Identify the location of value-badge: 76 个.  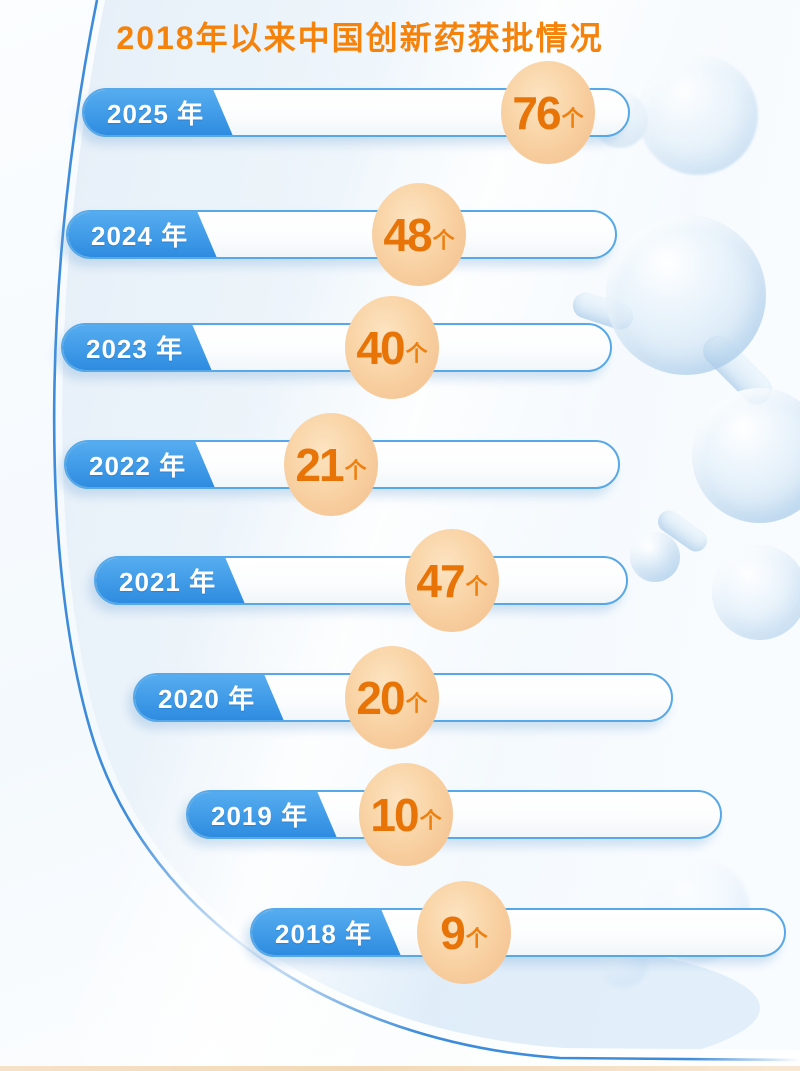
(548, 112).